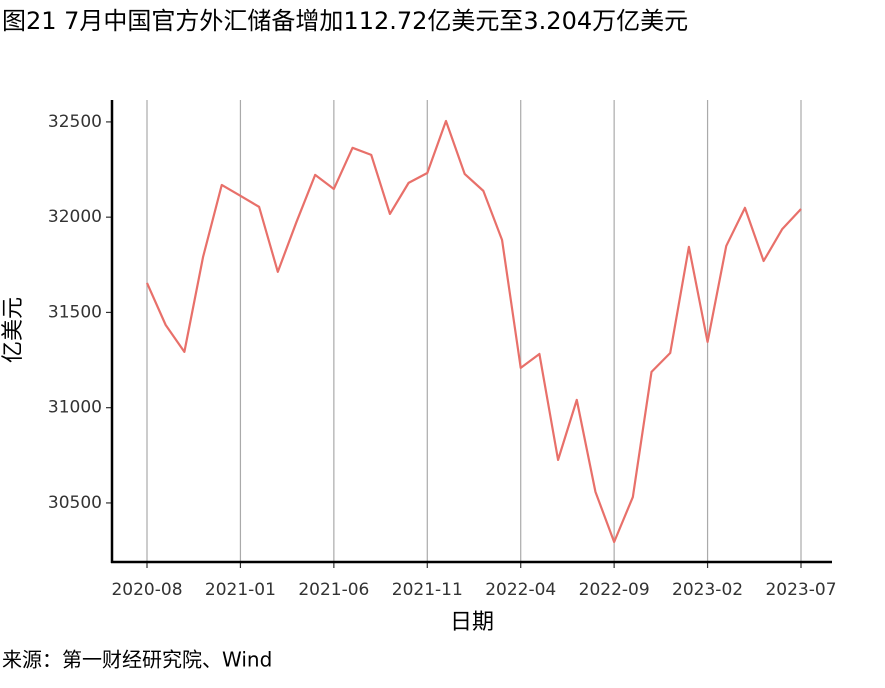 This screenshot has width=885, height=688. Describe the element at coordinates (240, 590) in the screenshot. I see `x-tick-label: 2021-01` at that location.